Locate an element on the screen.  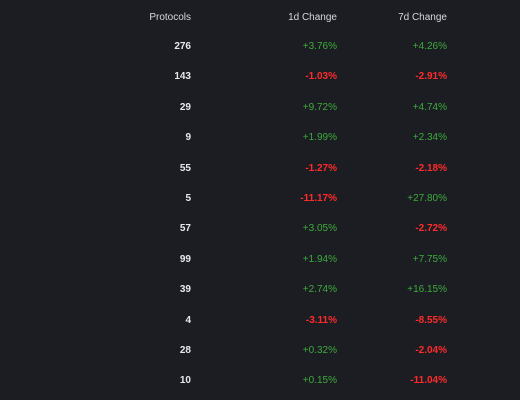
change-1d-value: +3.76% is located at coordinates (319, 46).